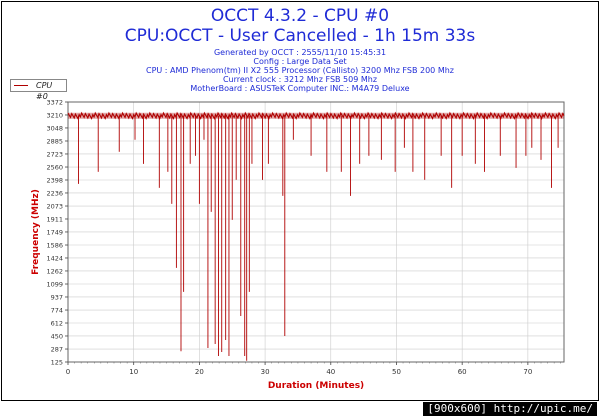  Describe the element at coordinates (57, 297) in the screenshot. I see `y-tick-label: 937` at that location.